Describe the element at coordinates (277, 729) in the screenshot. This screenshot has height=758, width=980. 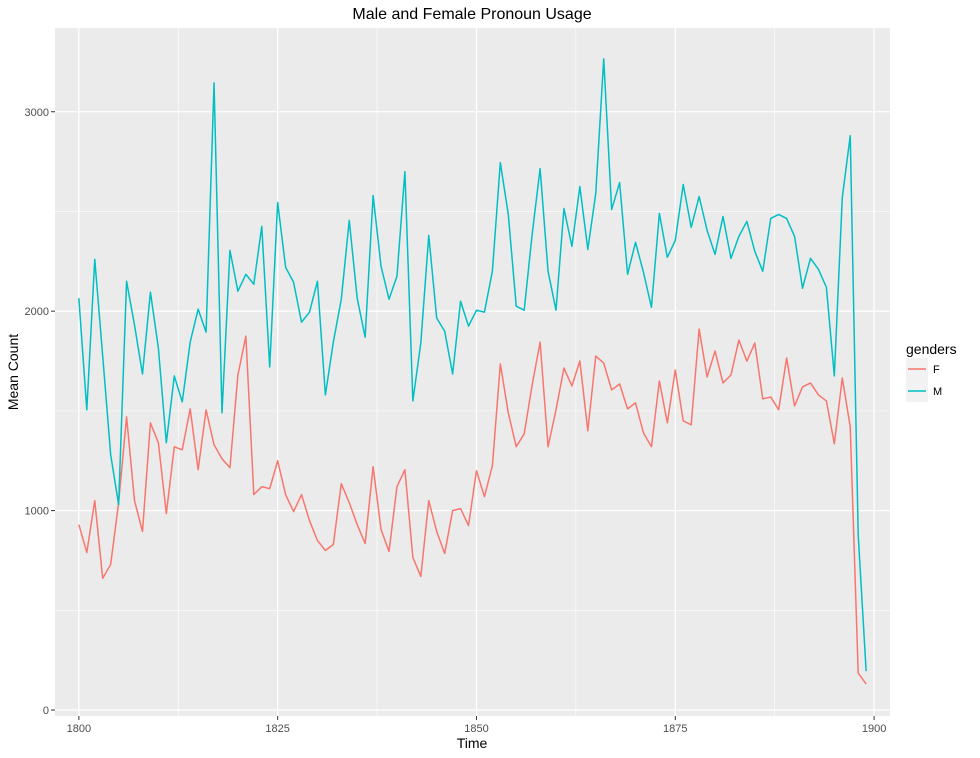
I see `x-tick-label: 1825` at that location.